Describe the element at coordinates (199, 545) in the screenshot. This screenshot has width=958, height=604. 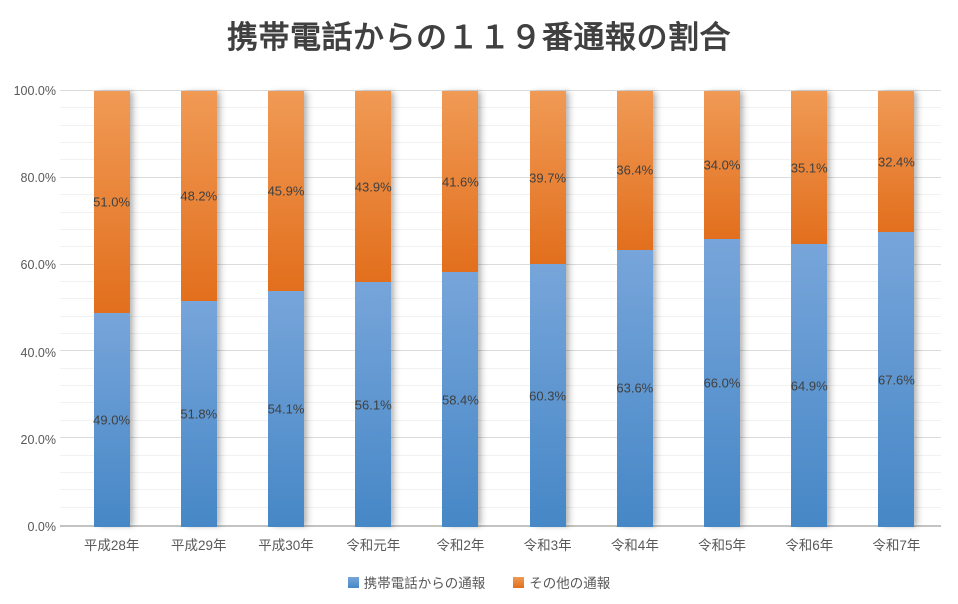
I see `category-axis-label: 平成29年` at that location.